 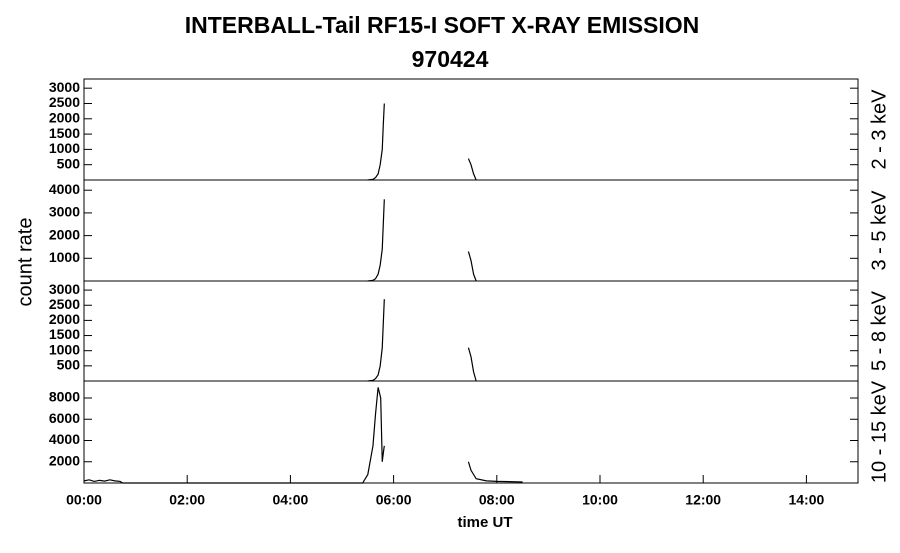 I want to click on panel-label: 3 - 5 keV, so click(x=879, y=230).